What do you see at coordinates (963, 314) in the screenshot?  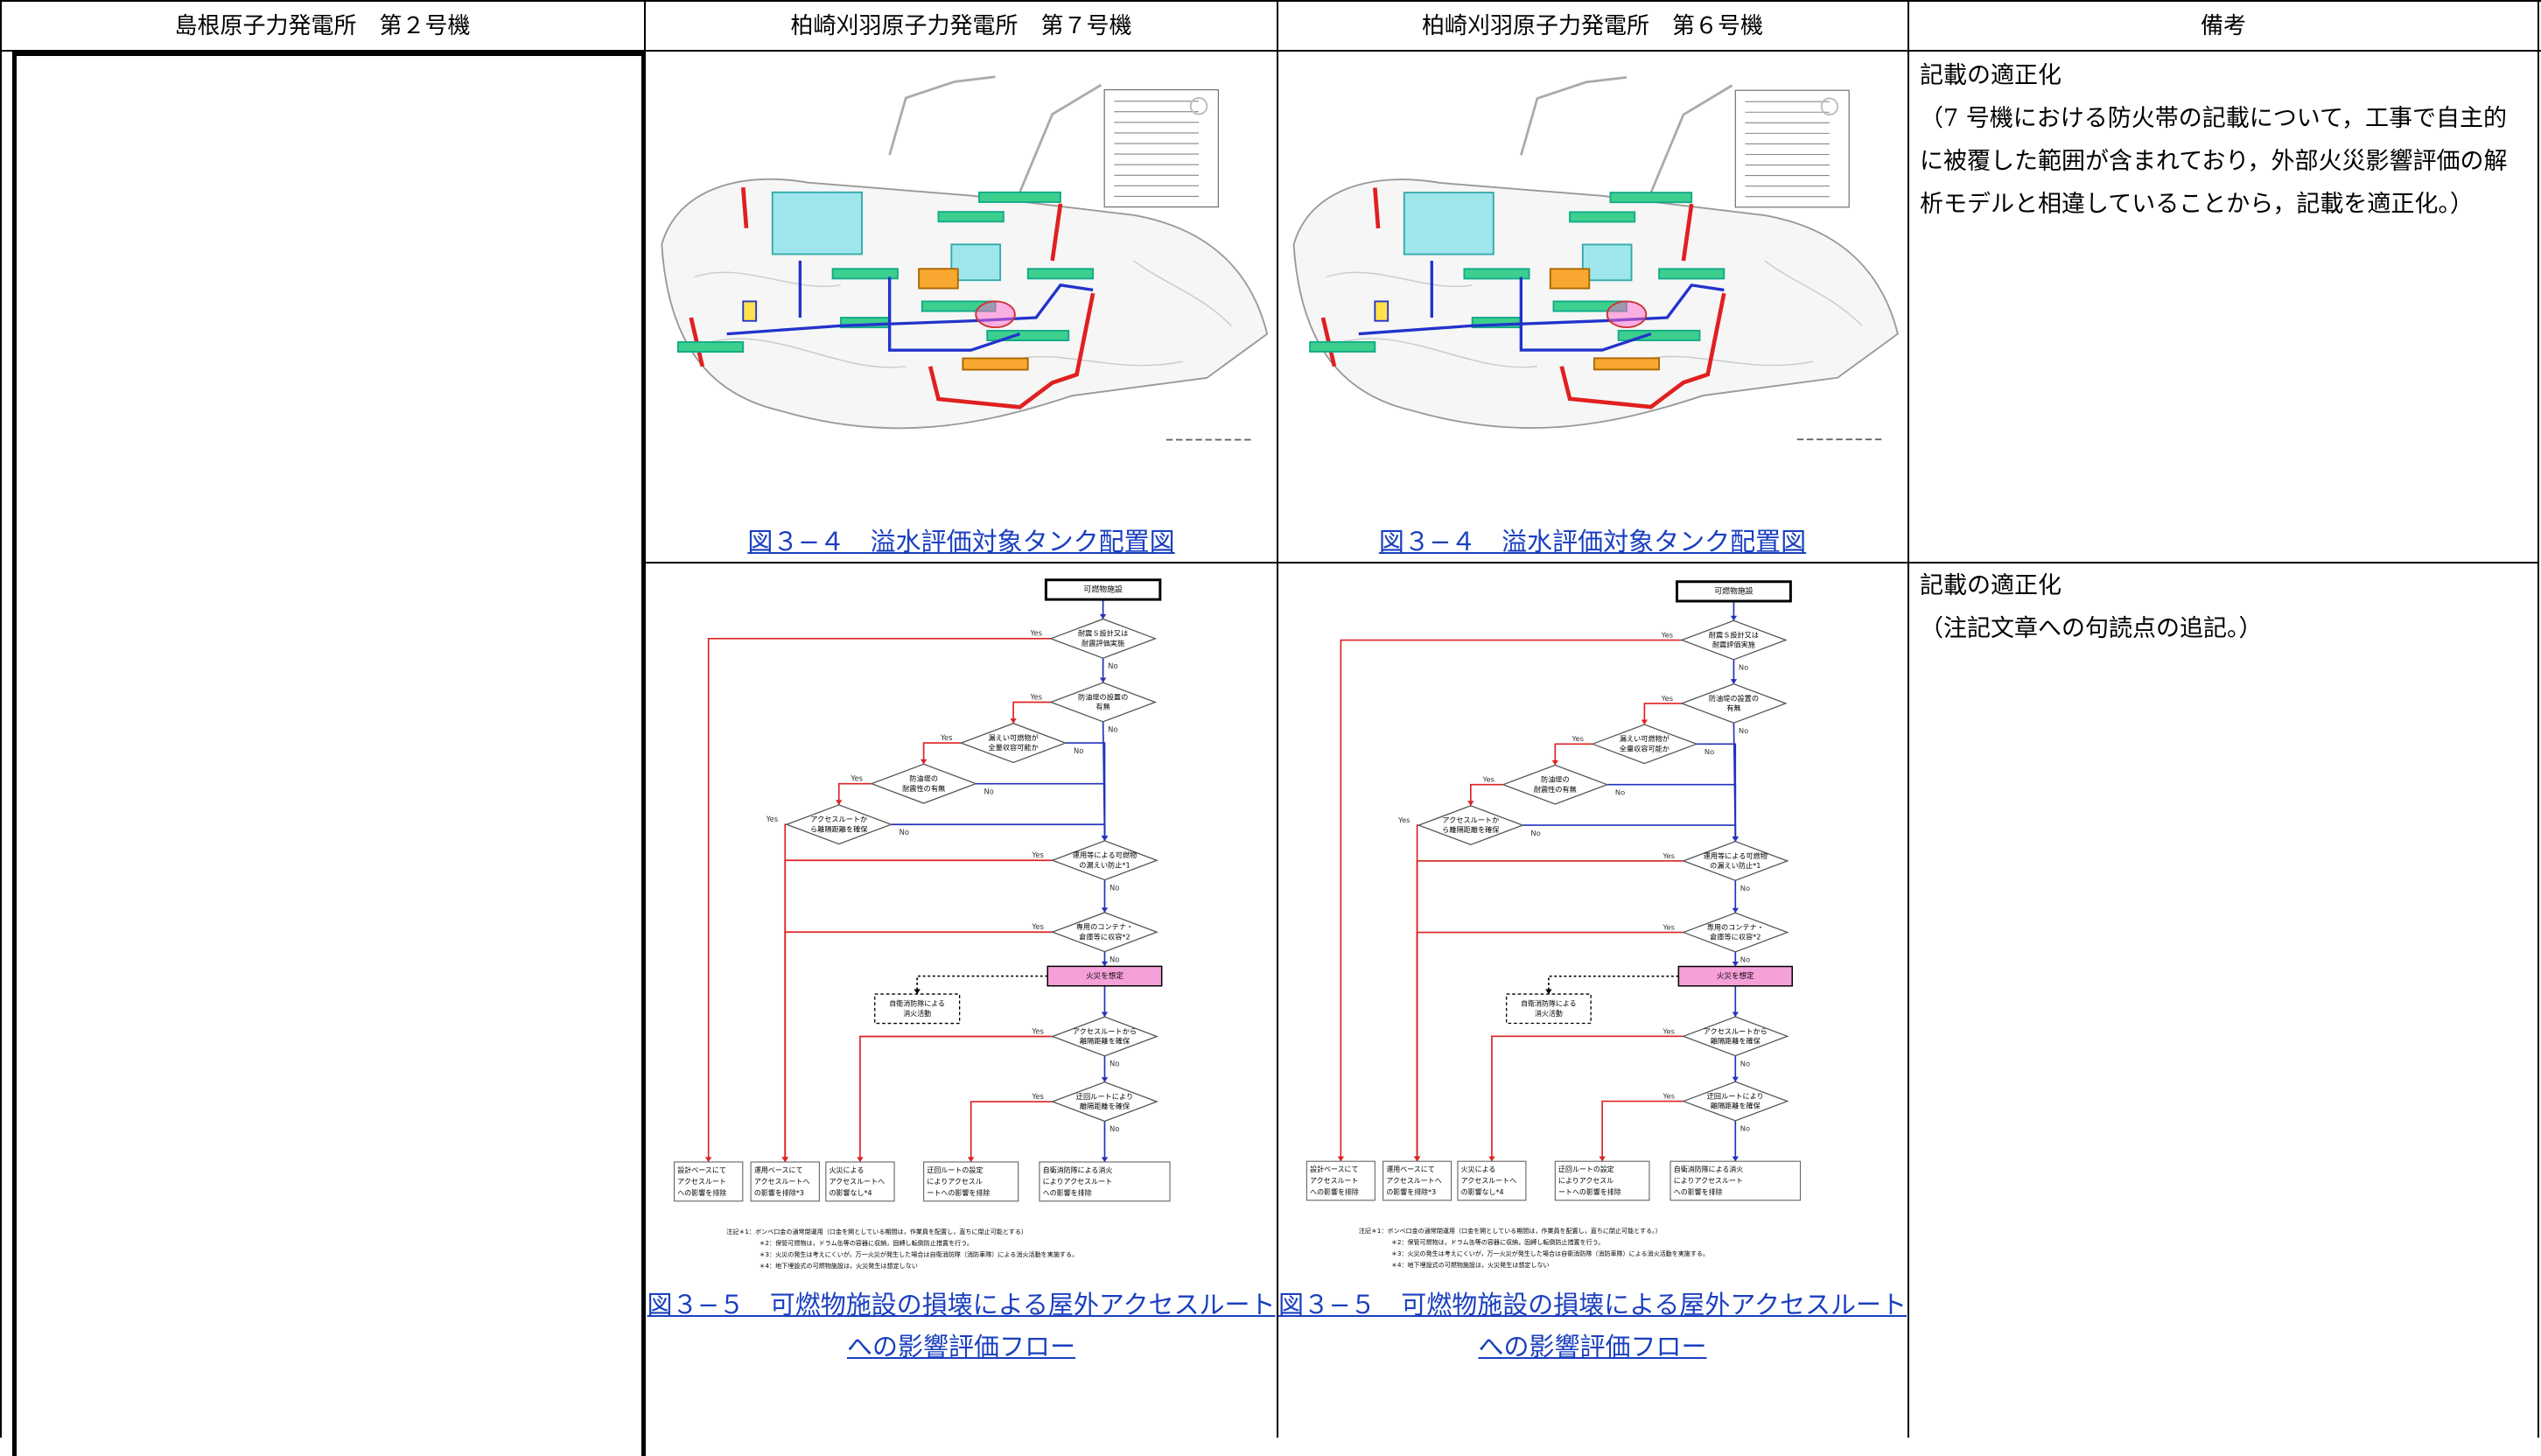 I see `contours` at bounding box center [963, 314].